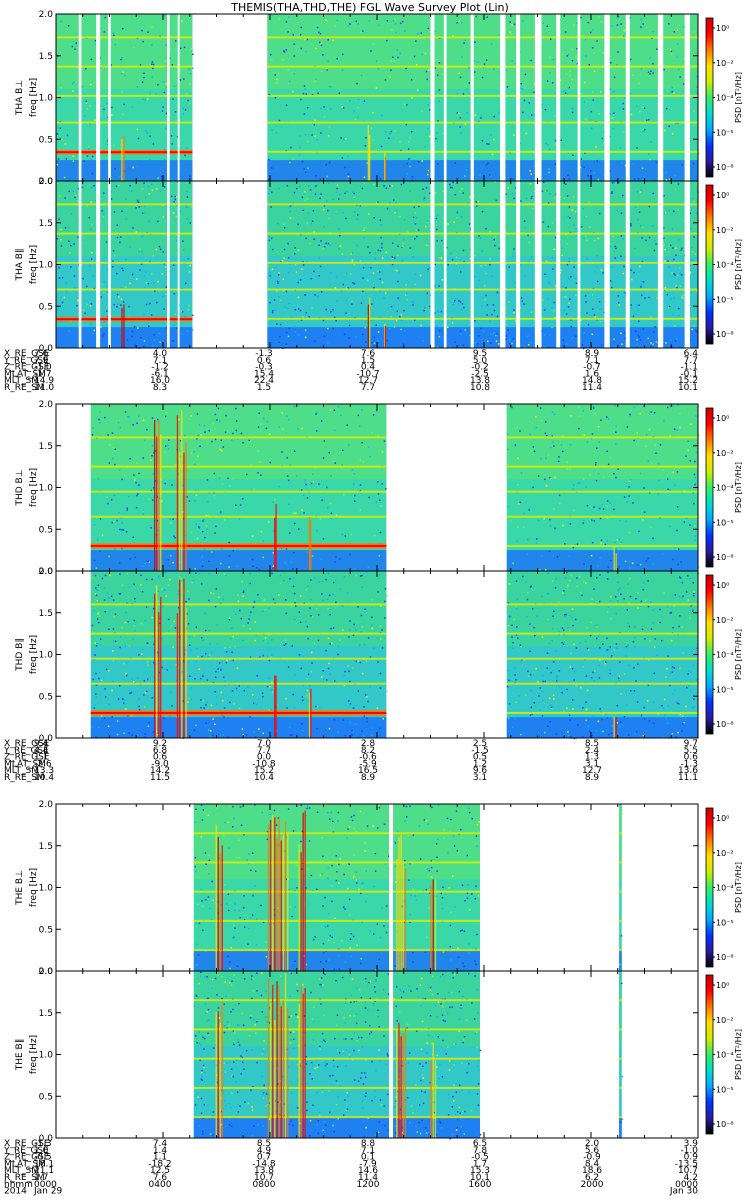  I want to click on y-axis-unit: freq [Hz], so click(34, 887).